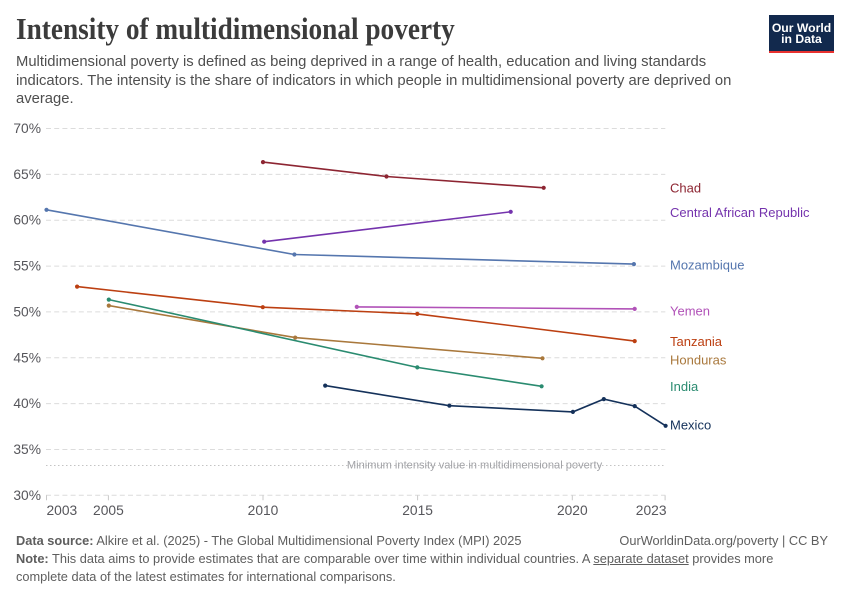 This screenshot has height=600, width=850. Describe the element at coordinates (108, 510) in the screenshot. I see `svg-text: 2005` at that location.